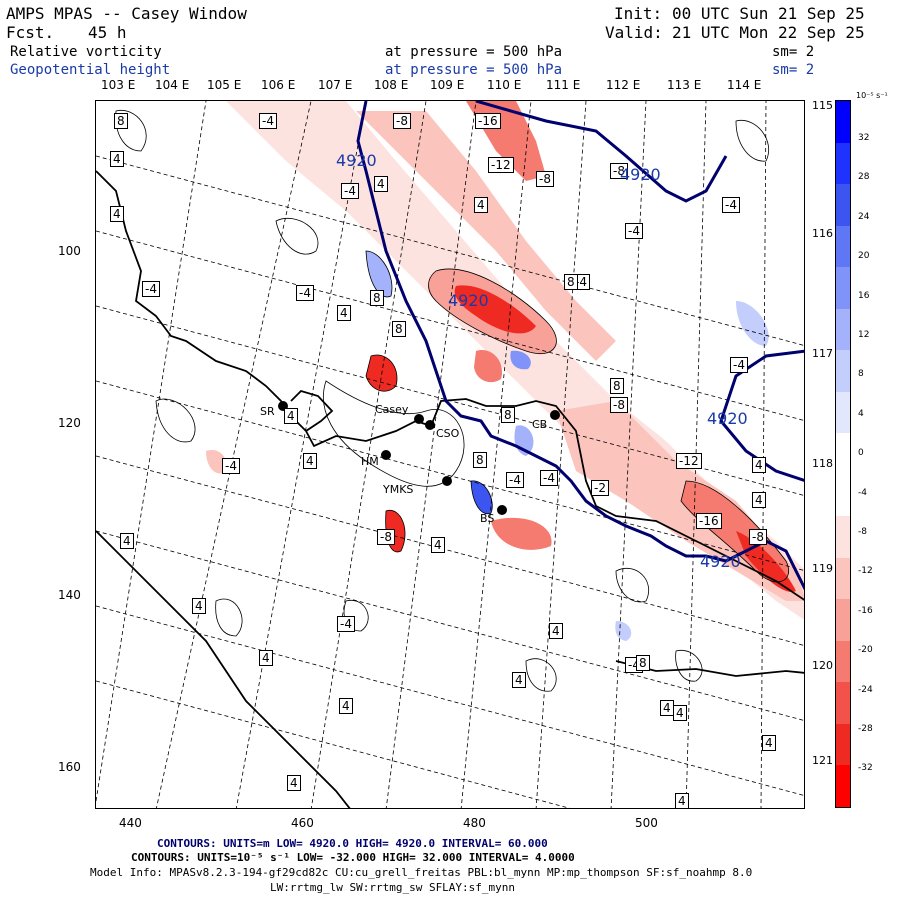 The image size is (900, 900). What do you see at coordinates (393, 887) in the screenshot?
I see `model-info-2: LW:rrtmg_lw SW:rrtmg_sw SFLAY:sf_mynn` at bounding box center [393, 887].